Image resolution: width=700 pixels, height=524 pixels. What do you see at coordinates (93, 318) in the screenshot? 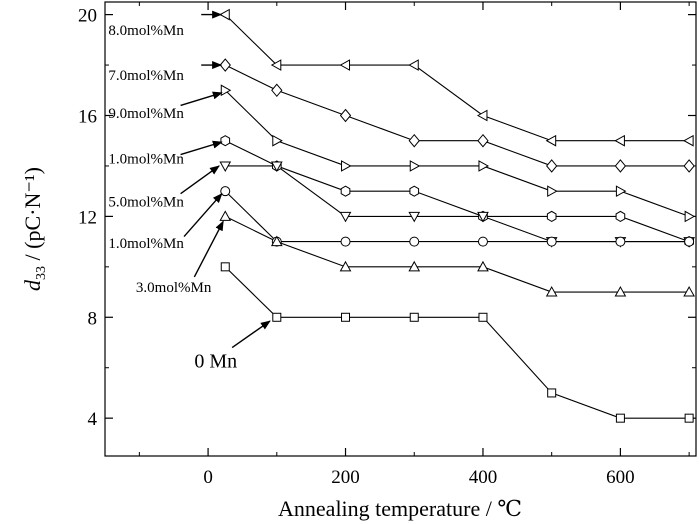
I see `y-tick-label: 8` at bounding box center [93, 318].